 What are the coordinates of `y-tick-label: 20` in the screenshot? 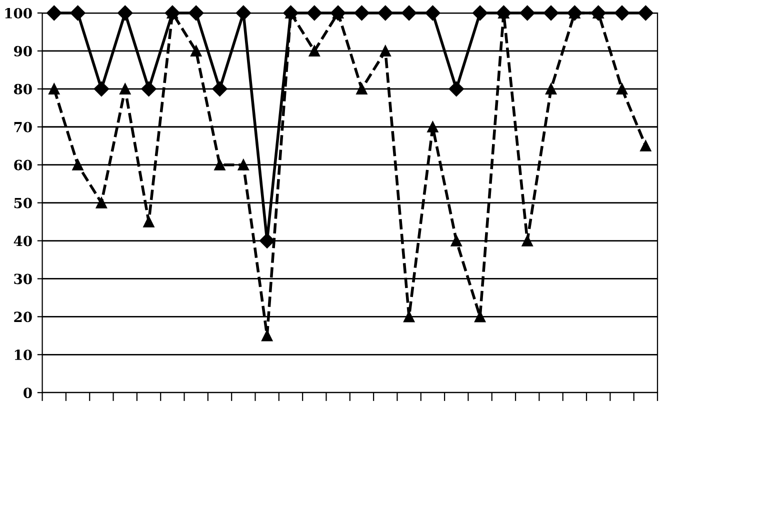 It's located at (23, 317).